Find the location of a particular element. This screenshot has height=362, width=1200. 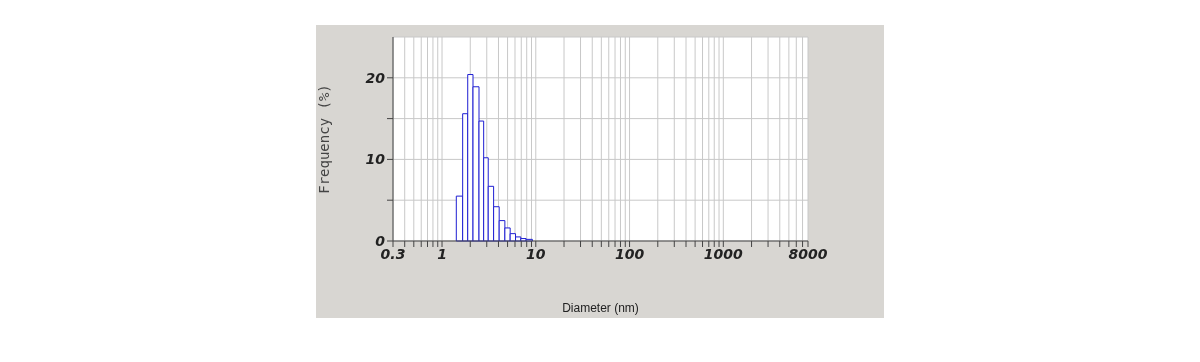

y-tick-label: 10 is located at coordinates (375, 159).